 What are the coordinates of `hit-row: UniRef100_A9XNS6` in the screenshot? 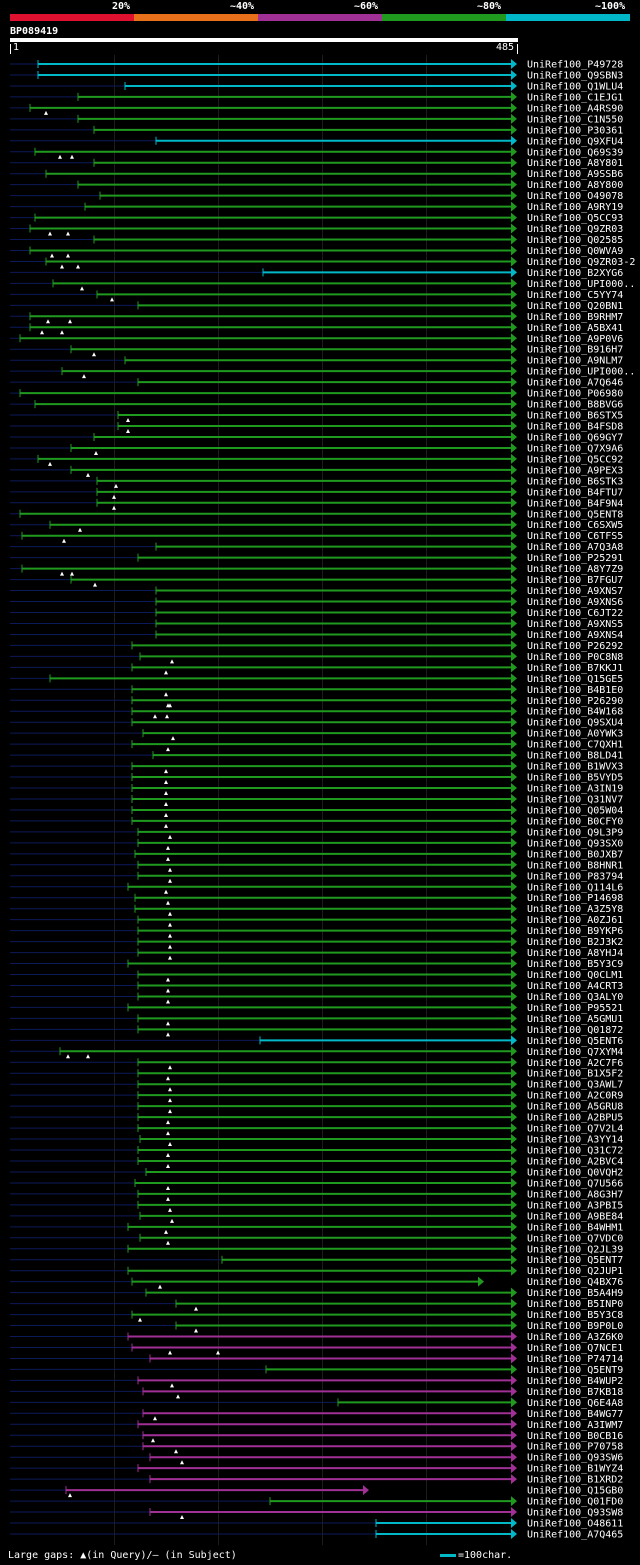 It's located at (316, 602).